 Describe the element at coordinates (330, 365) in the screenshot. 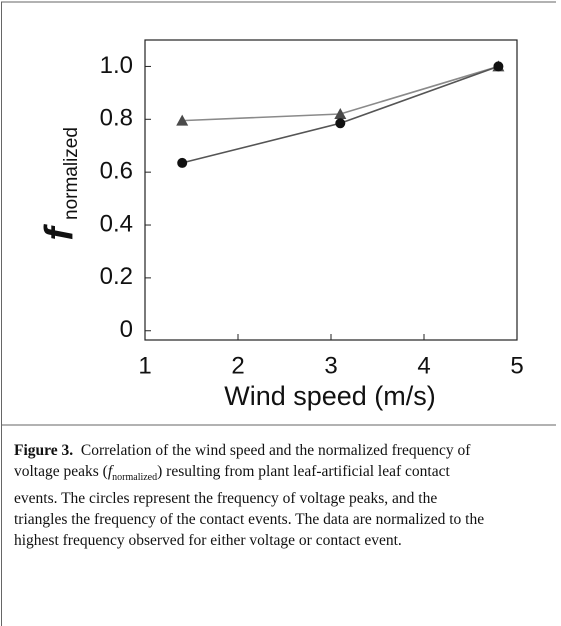

I see `x-tick-label: 3` at that location.